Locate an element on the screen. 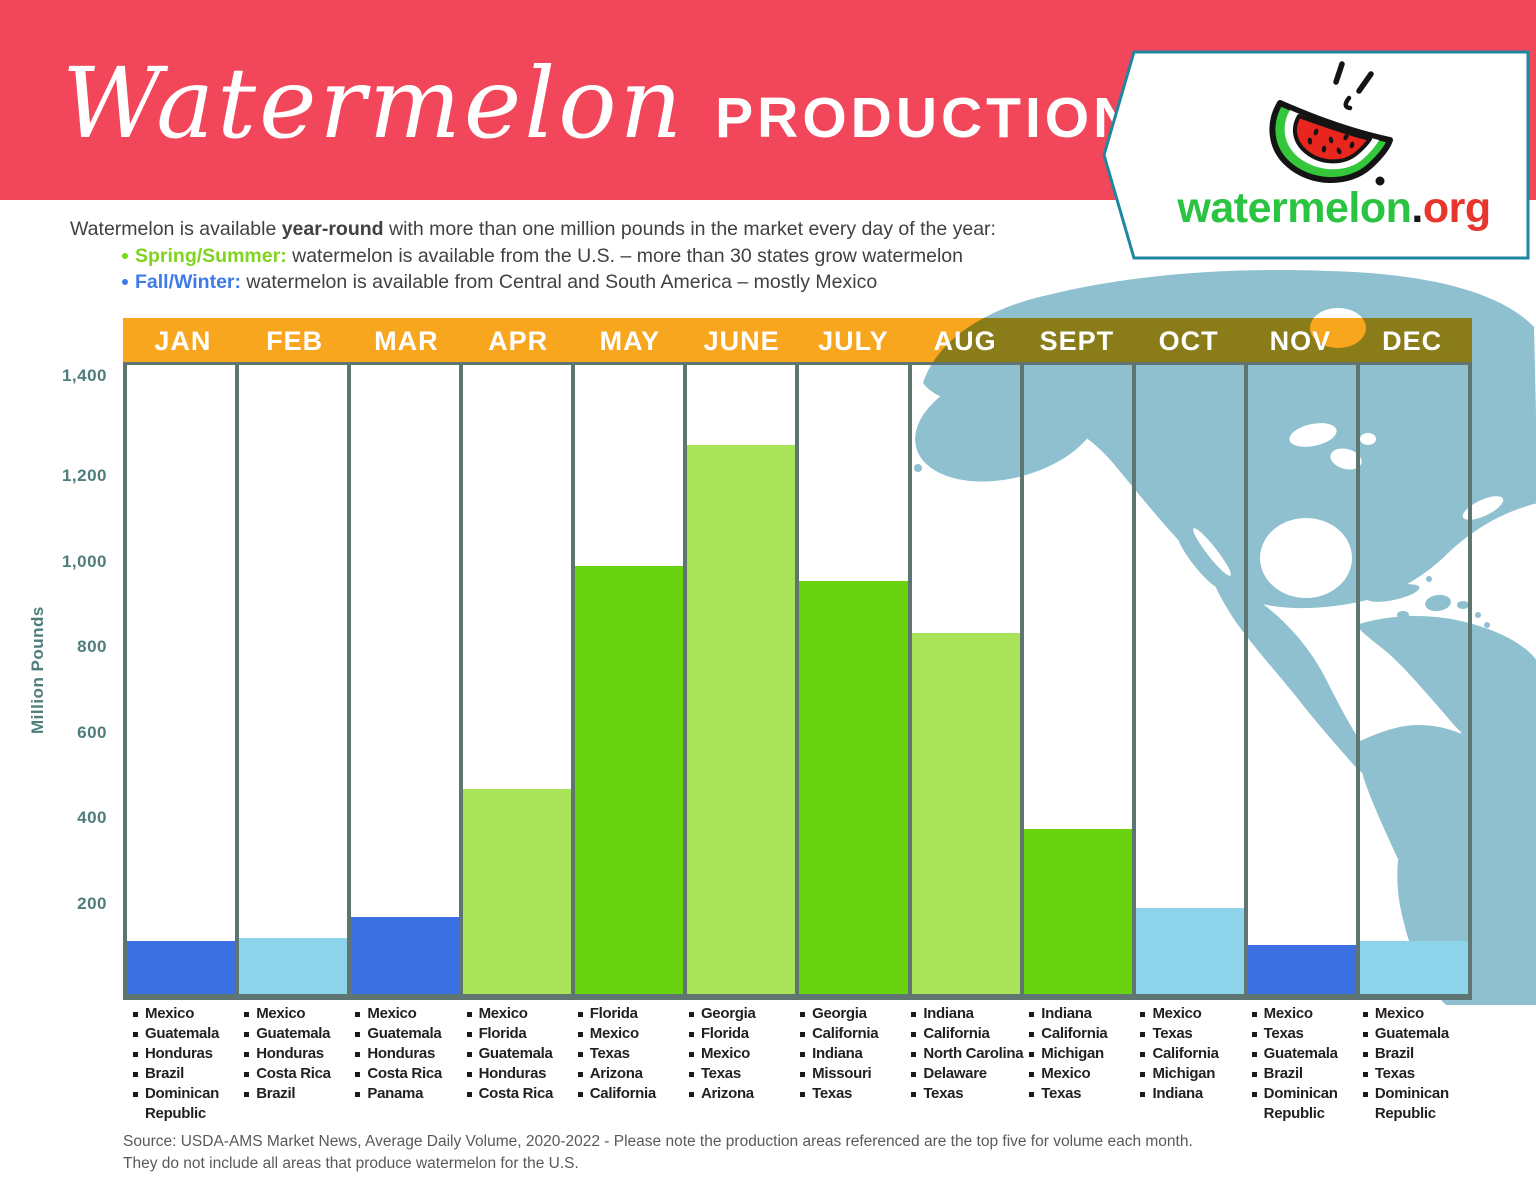 The image size is (1536, 1187). producer-list-july: Georgia California Indiana Missouri Texas is located at coordinates (849, 1064).